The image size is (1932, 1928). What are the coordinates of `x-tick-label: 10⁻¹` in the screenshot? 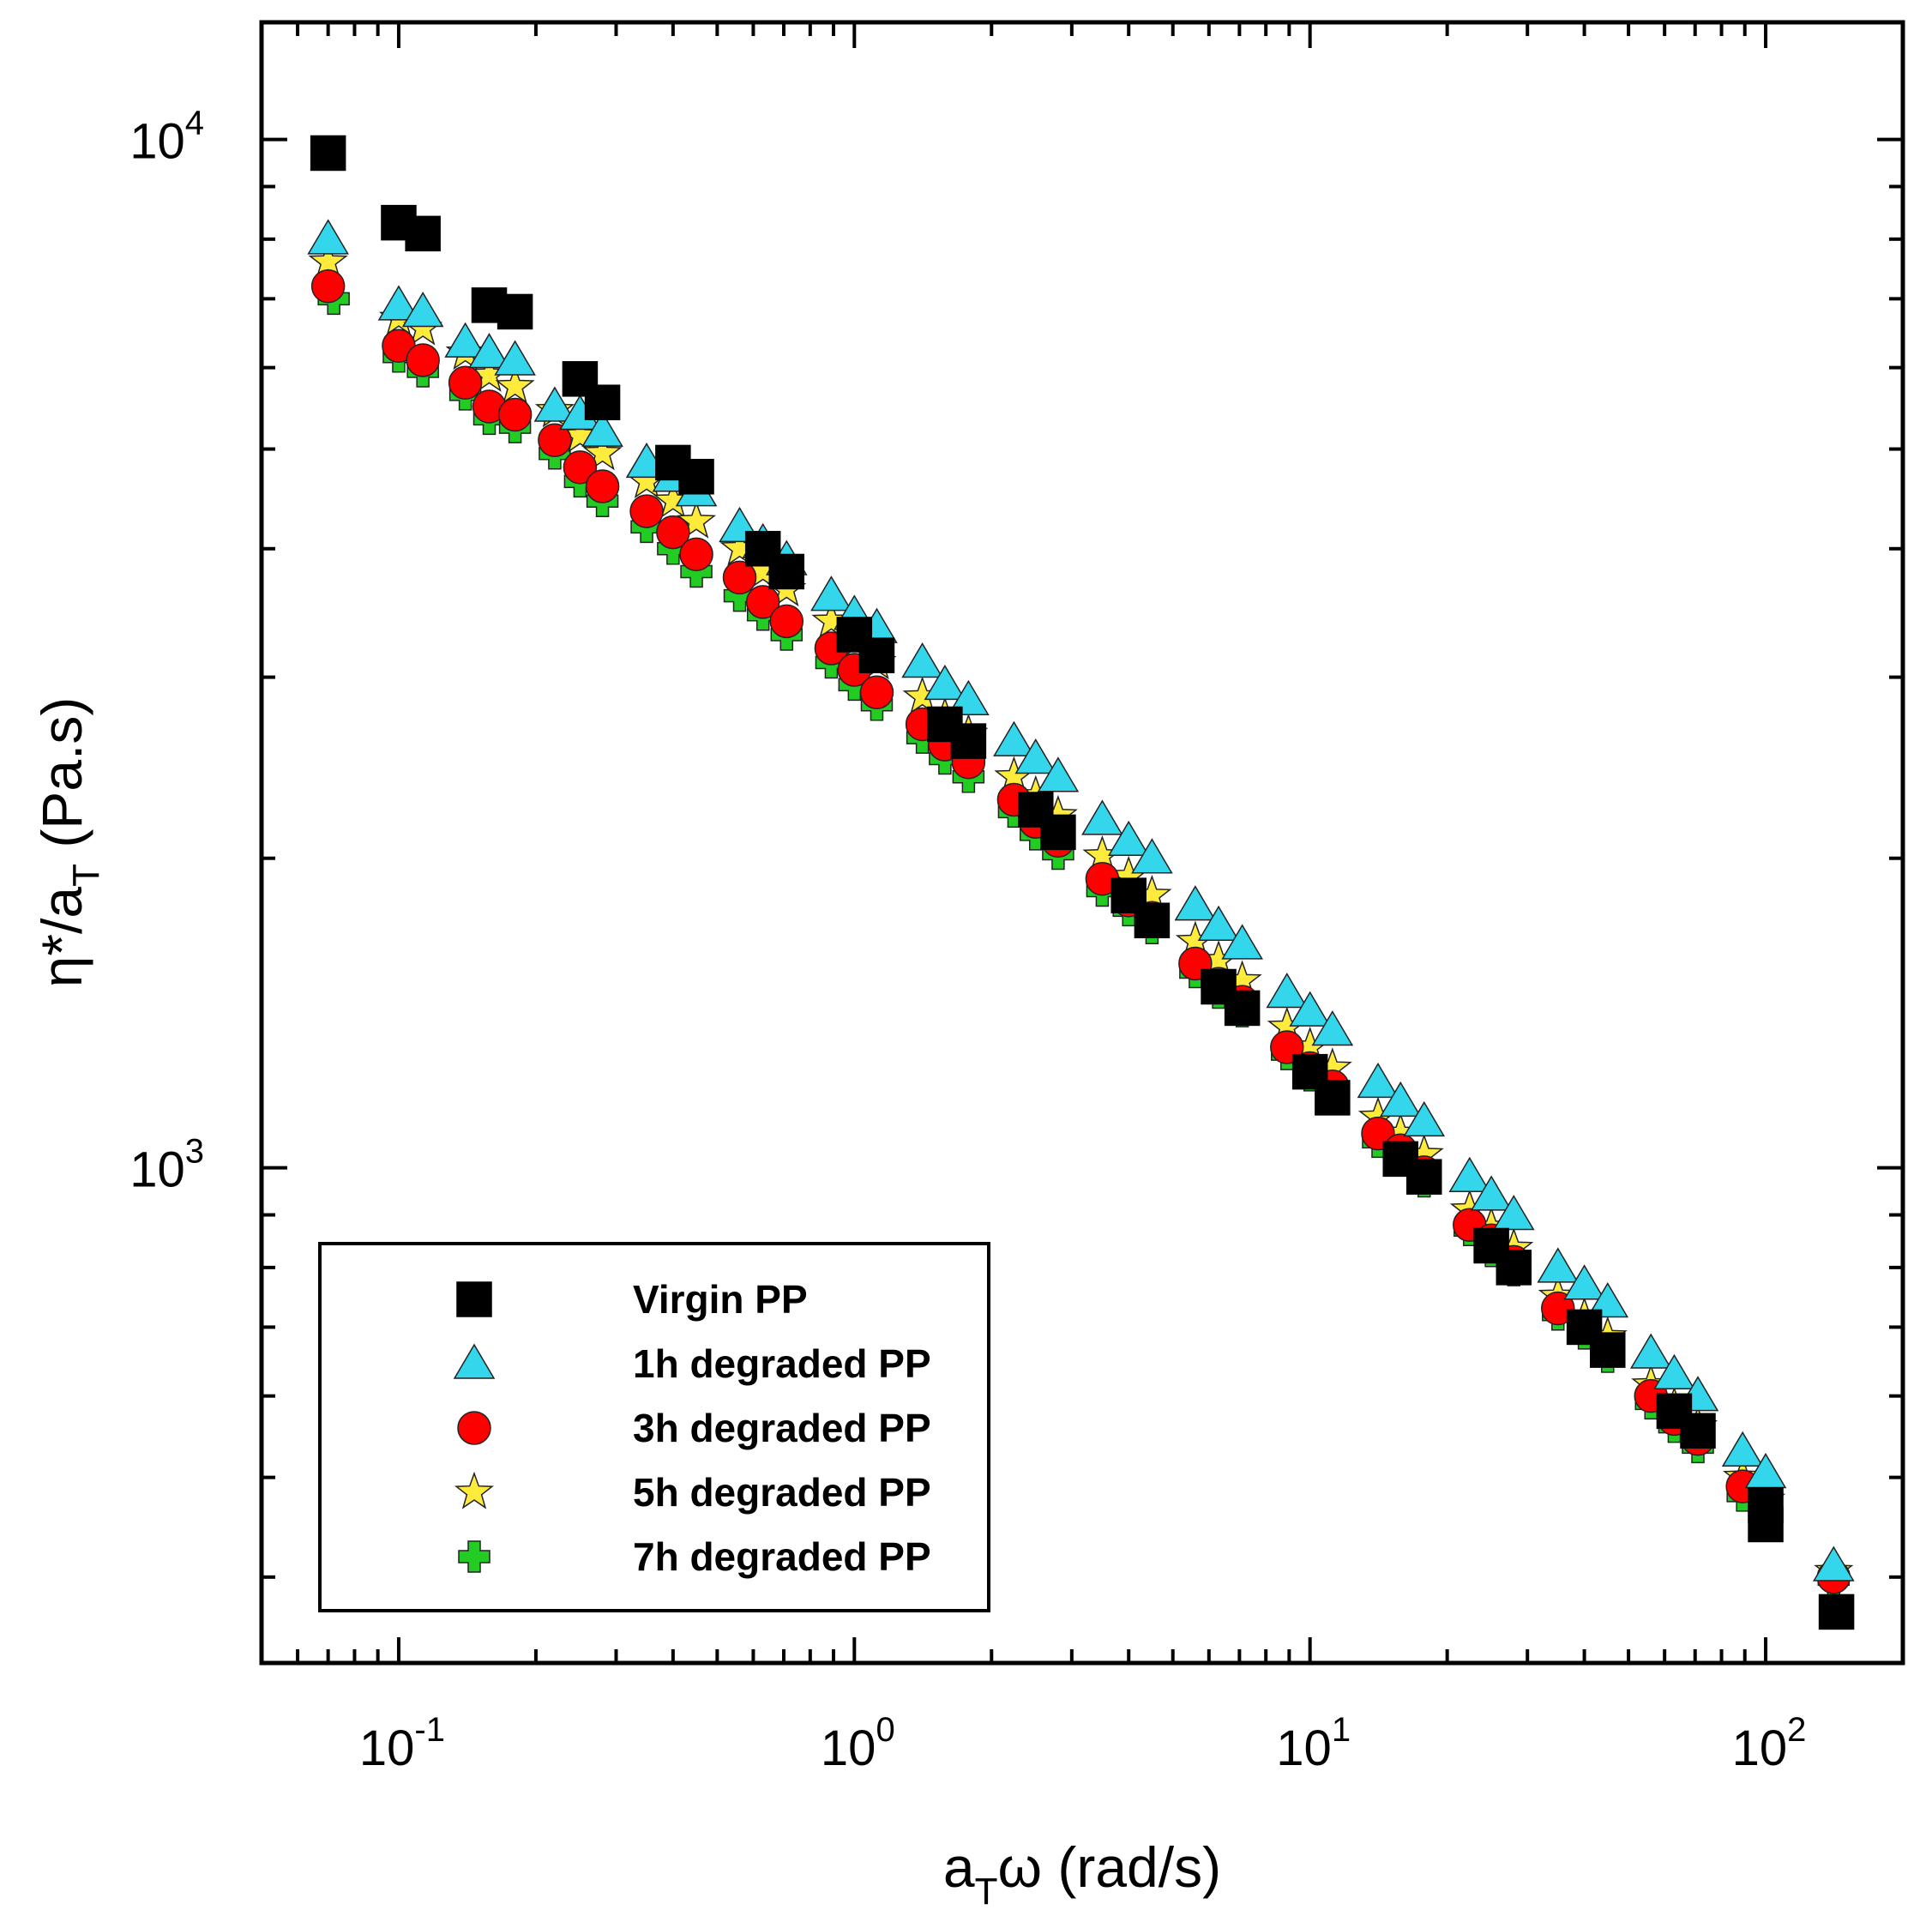 It's located at (402, 1743).